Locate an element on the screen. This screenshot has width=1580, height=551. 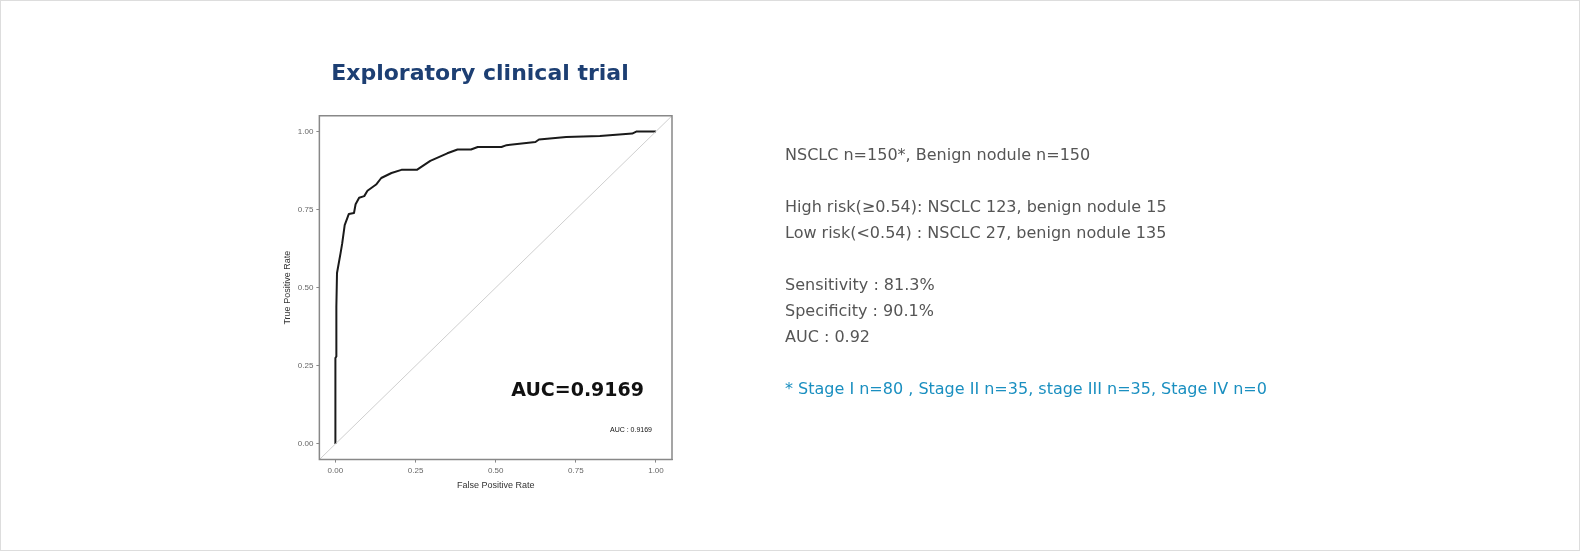
text: High risk(≥0.54): NSCLC 123, benign nodule 15 is located at coordinates (976, 207).